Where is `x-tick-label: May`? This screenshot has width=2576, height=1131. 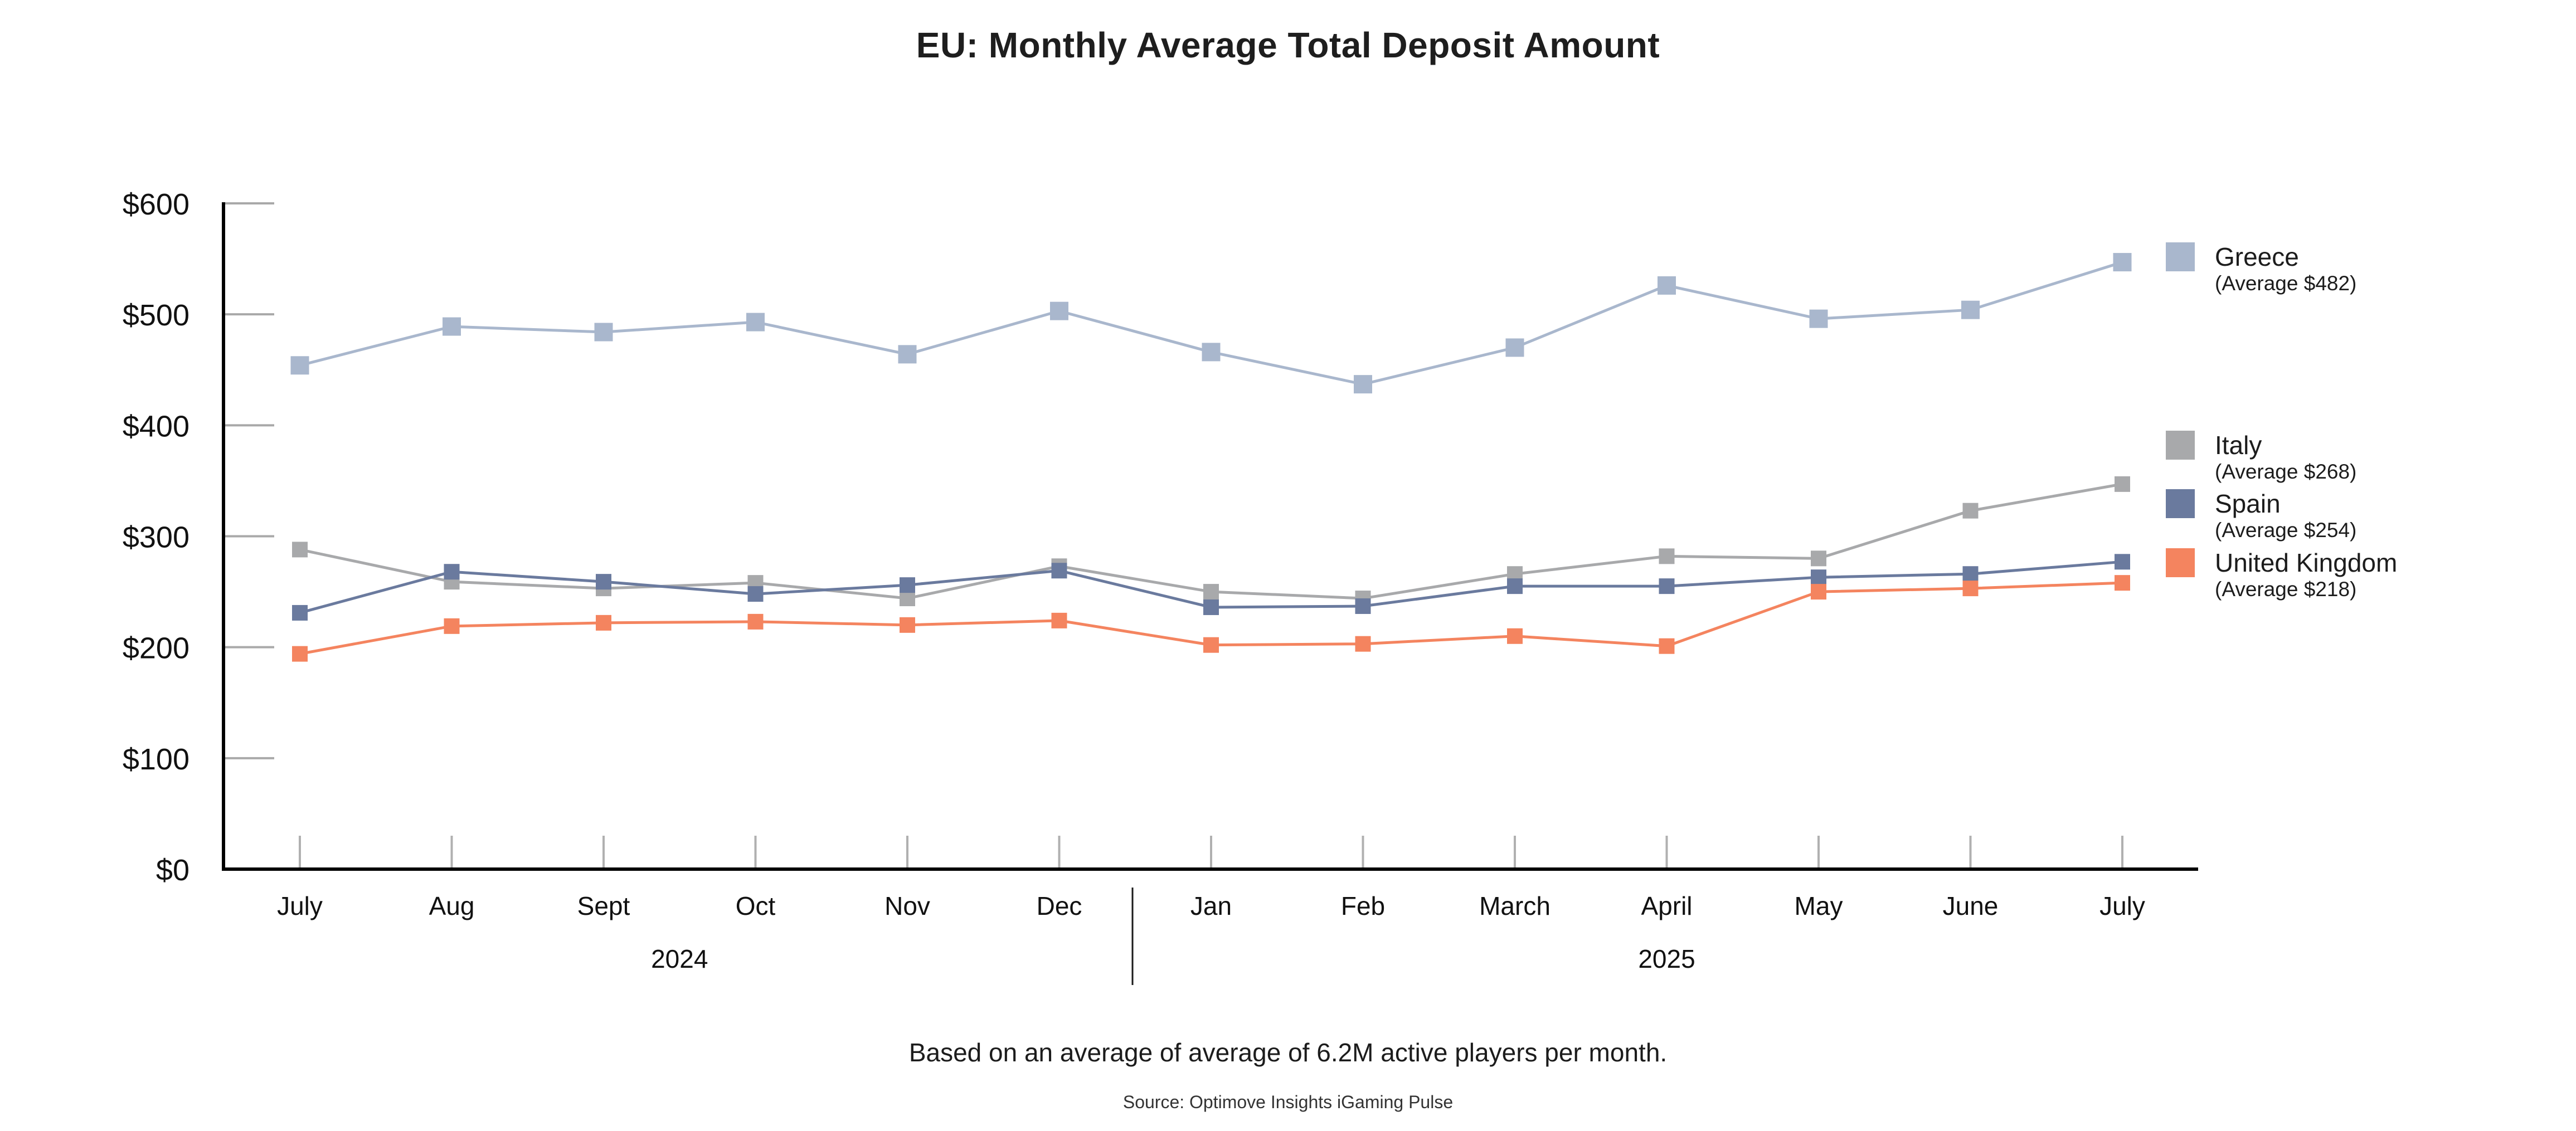 x-tick-label: May is located at coordinates (1819, 906).